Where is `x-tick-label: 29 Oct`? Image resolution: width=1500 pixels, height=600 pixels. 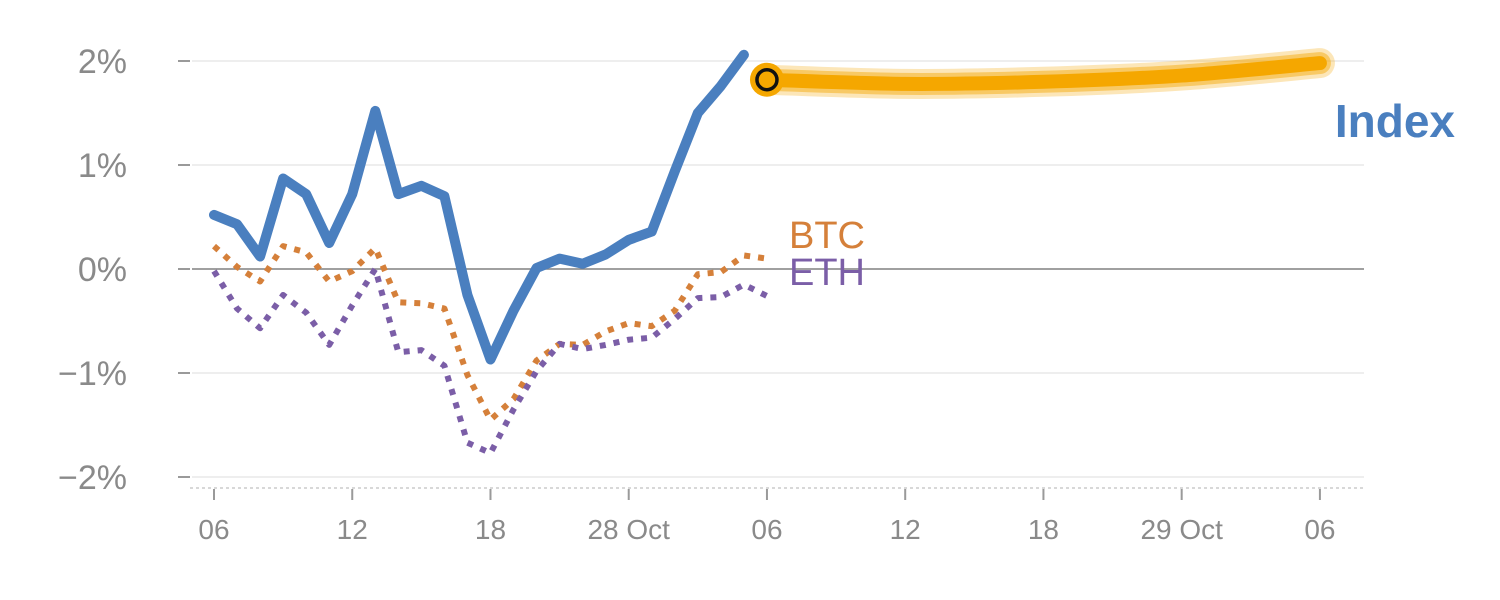
x-tick-label: 29 Oct is located at coordinates (1181, 529).